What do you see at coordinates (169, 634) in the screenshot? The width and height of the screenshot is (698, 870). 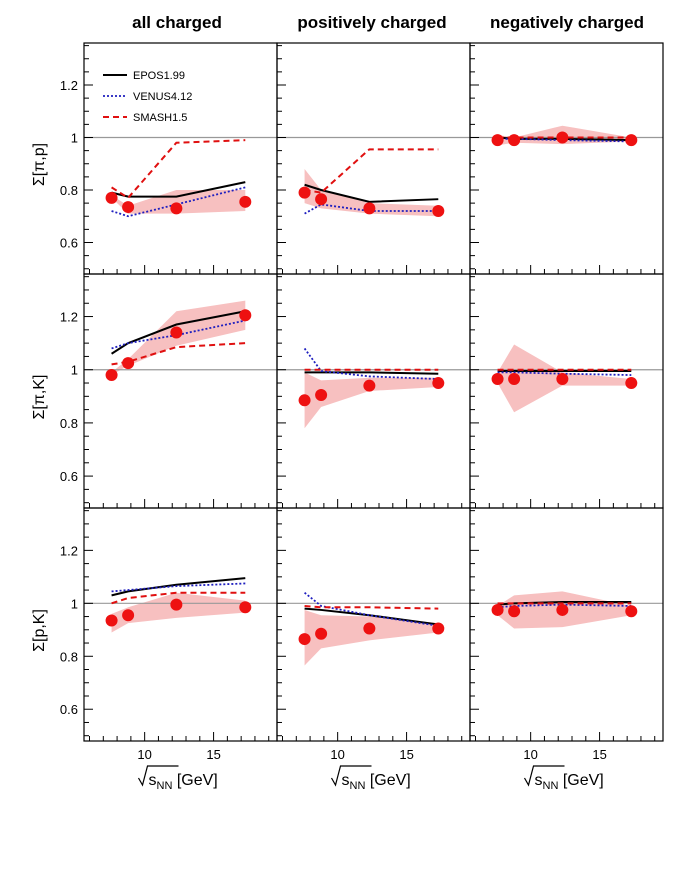 I see `panel-r2-c0: 0.6 0.8 1 1.2 10 15` at bounding box center [169, 634].